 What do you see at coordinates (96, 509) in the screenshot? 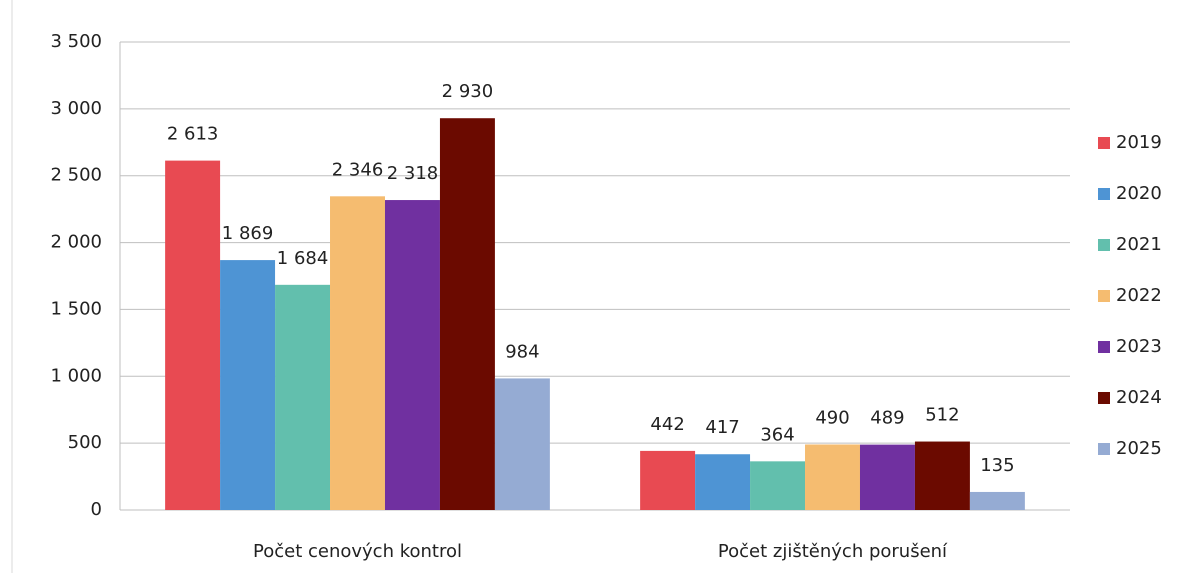
I see `y-tick-label: 0` at bounding box center [96, 509].